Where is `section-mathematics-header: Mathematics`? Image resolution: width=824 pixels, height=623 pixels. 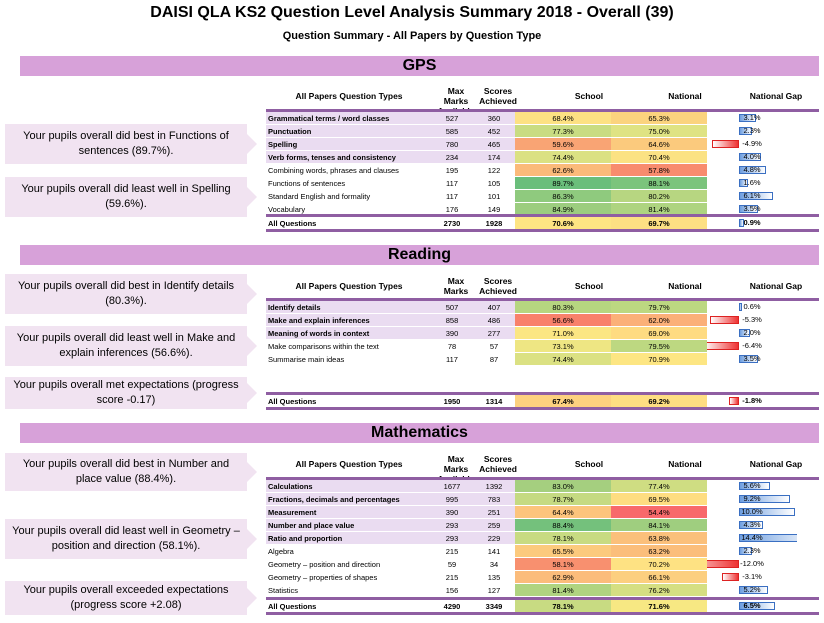
section-mathematics-header: Mathematics is located at coordinates (419, 433).